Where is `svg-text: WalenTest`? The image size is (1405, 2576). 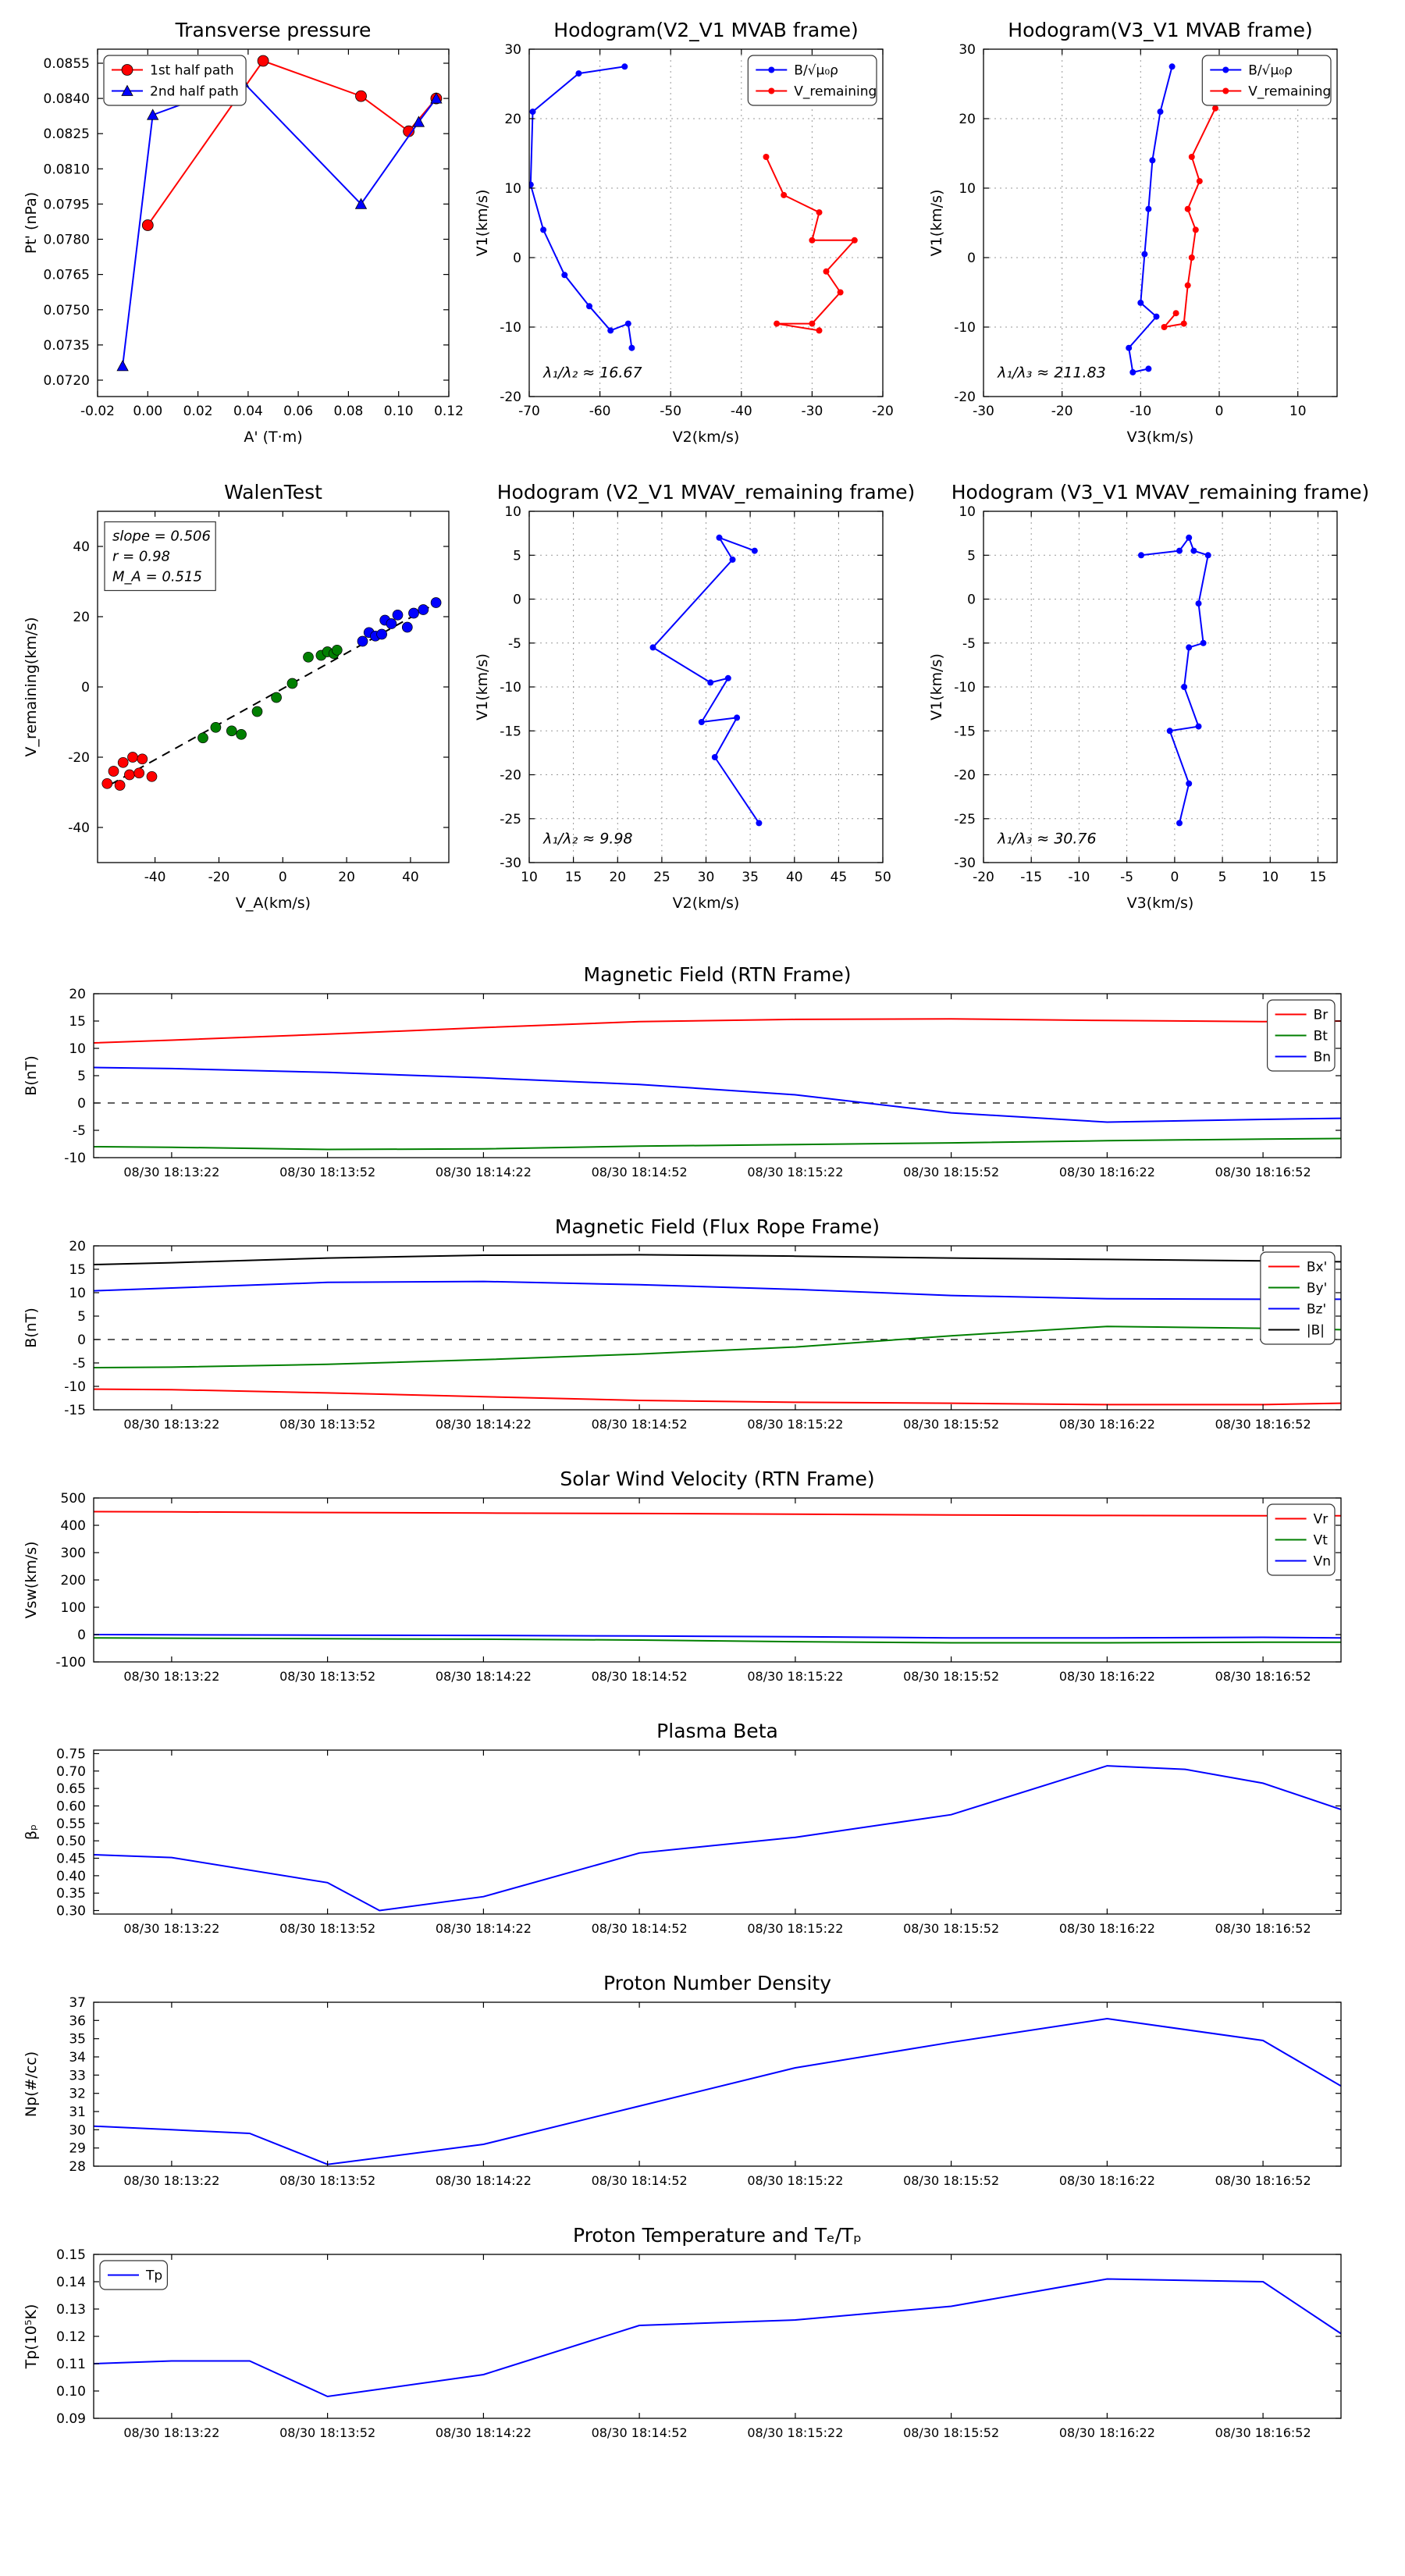
svg-text: WalenTest is located at coordinates (273, 492).